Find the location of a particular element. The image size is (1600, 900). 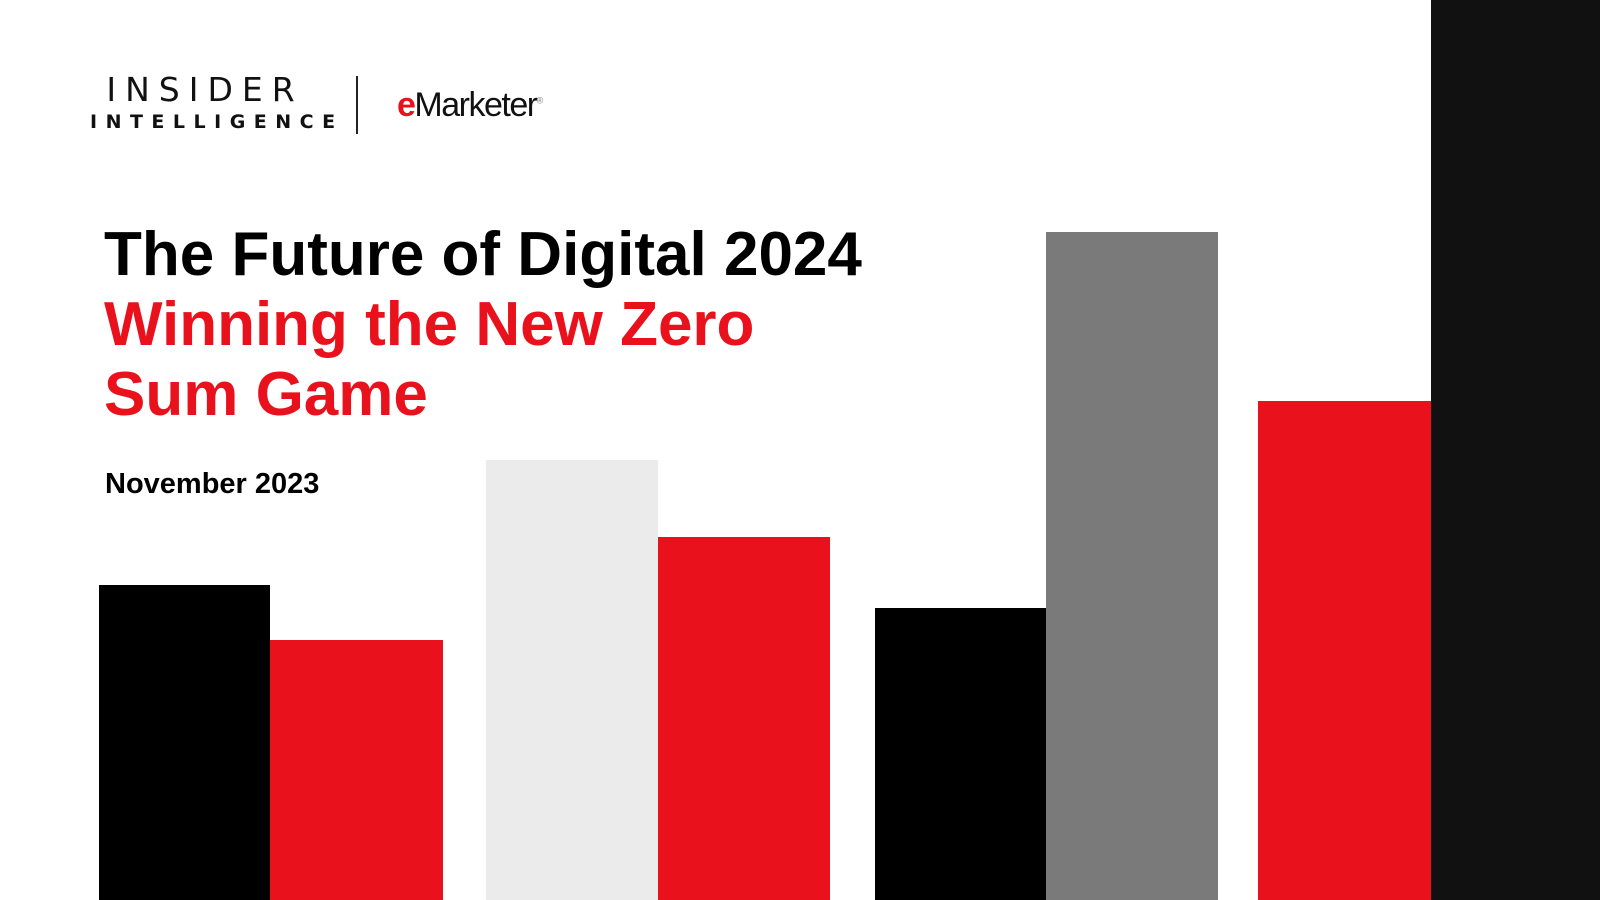

insider-intelligence-logo: INSIDER INTELLIGENCE is located at coordinates (217, 102).